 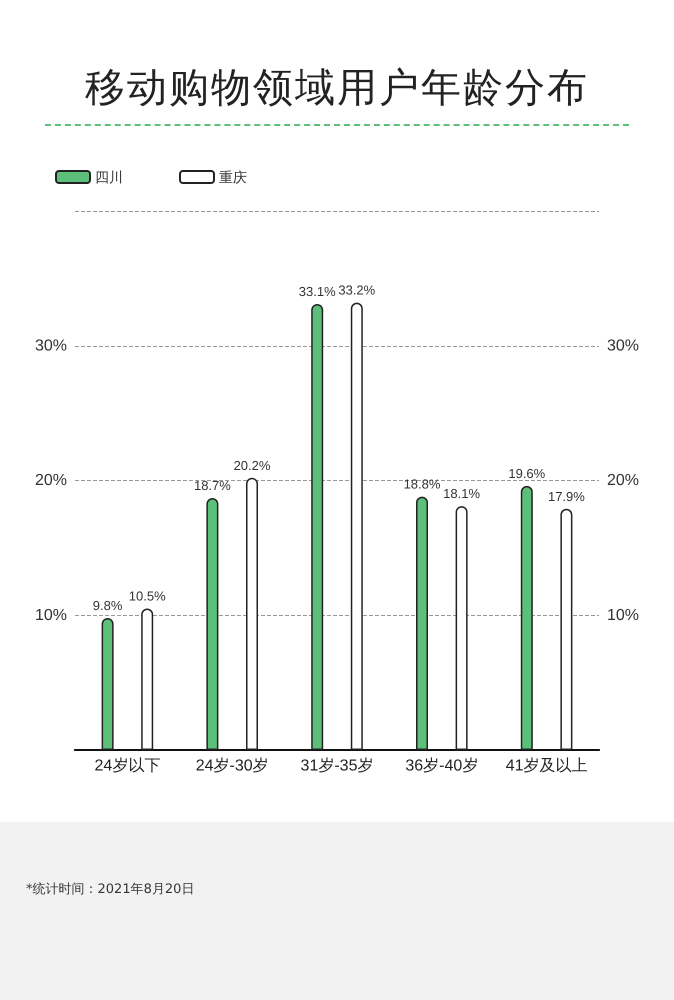 What do you see at coordinates (461, 494) in the screenshot?
I see `data-label: 18.1%` at bounding box center [461, 494].